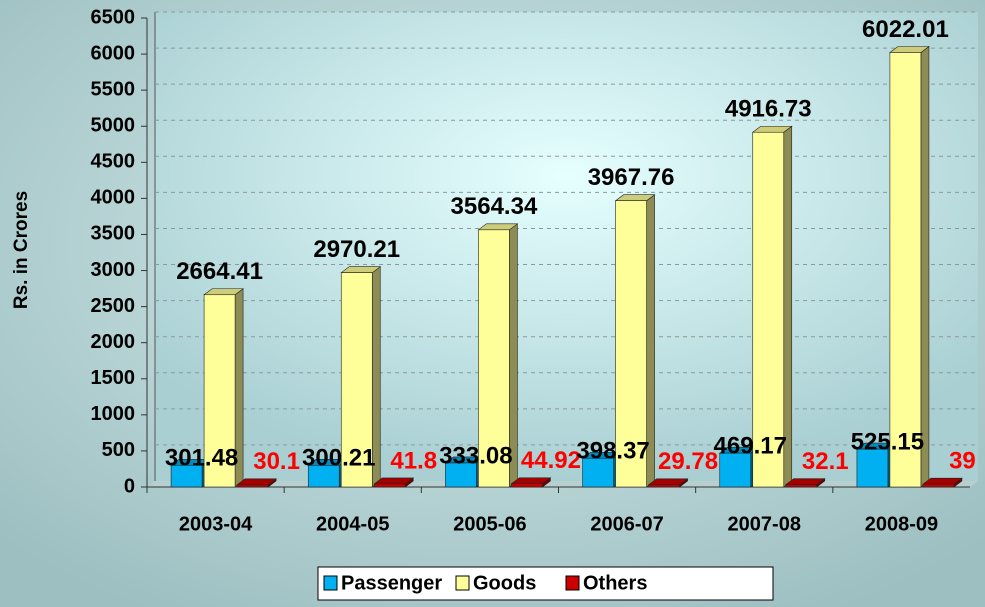  I want to click on data-label: 469.17, so click(750, 445).